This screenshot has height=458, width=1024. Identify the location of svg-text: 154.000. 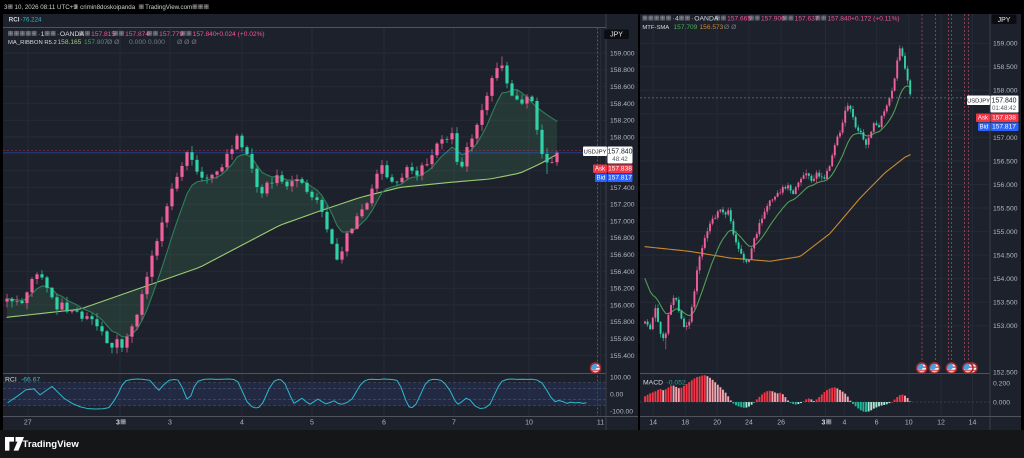
(1005, 279).